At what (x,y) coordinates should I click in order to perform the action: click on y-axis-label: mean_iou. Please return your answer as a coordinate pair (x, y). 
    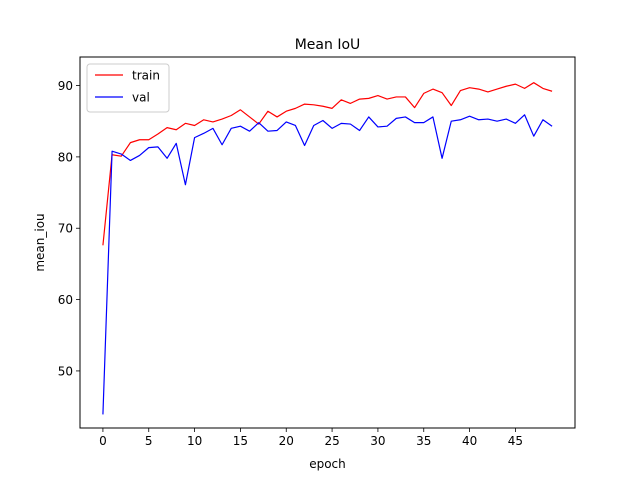
    Looking at the image, I should click on (40, 242).